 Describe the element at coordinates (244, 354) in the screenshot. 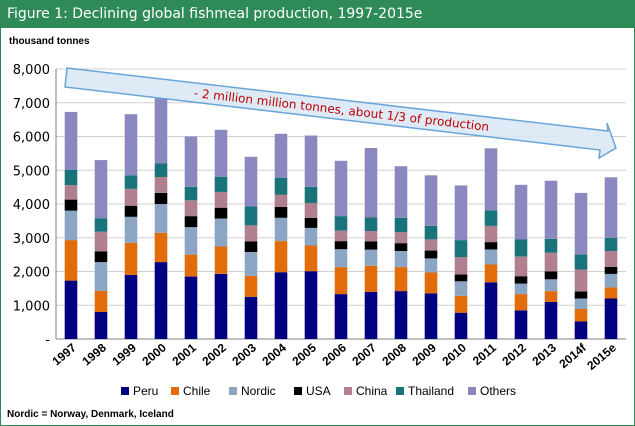

I see `x-tick-label: 2003` at that location.